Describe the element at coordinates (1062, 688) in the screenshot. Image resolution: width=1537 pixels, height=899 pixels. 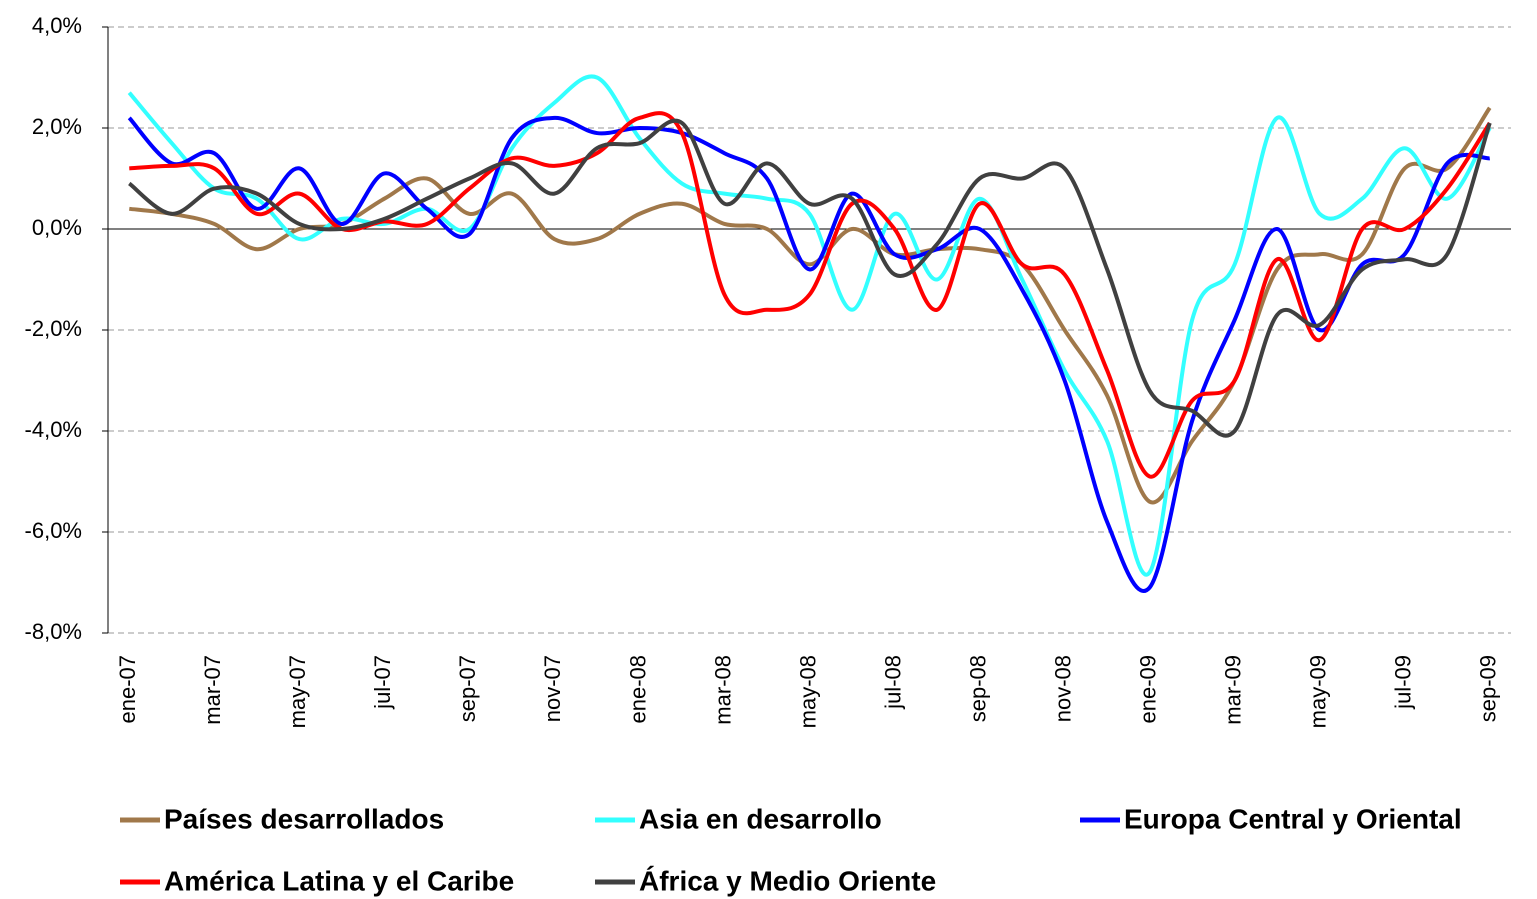
I see `x-tick-label: nov-08` at that location.